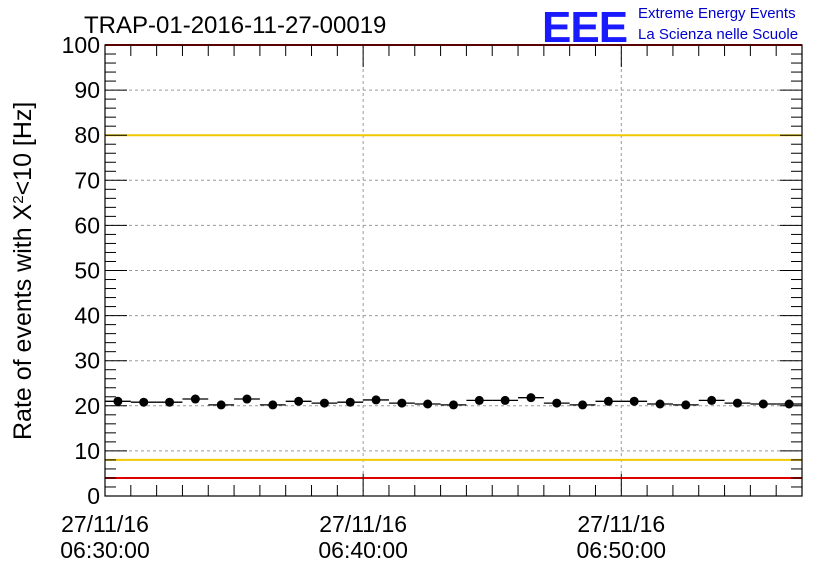 The image size is (836, 572). What do you see at coordinates (23, 321) in the screenshot?
I see `y-axis-label-main: Rate of events with X` at bounding box center [23, 321].